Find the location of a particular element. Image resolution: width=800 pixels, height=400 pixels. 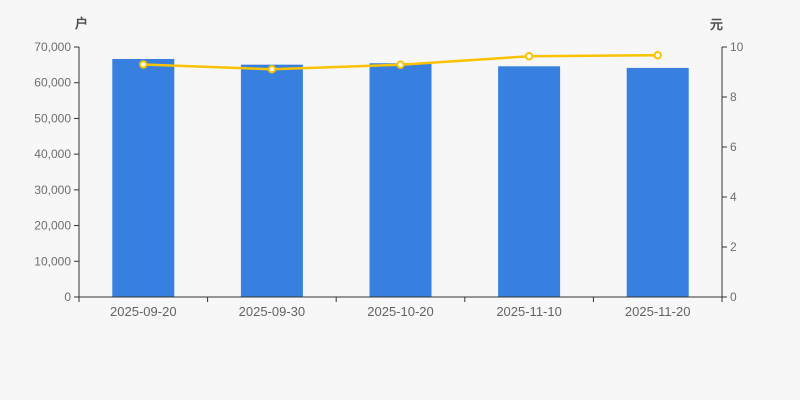

right-axis-unit-label: 元 is located at coordinates (717, 24).